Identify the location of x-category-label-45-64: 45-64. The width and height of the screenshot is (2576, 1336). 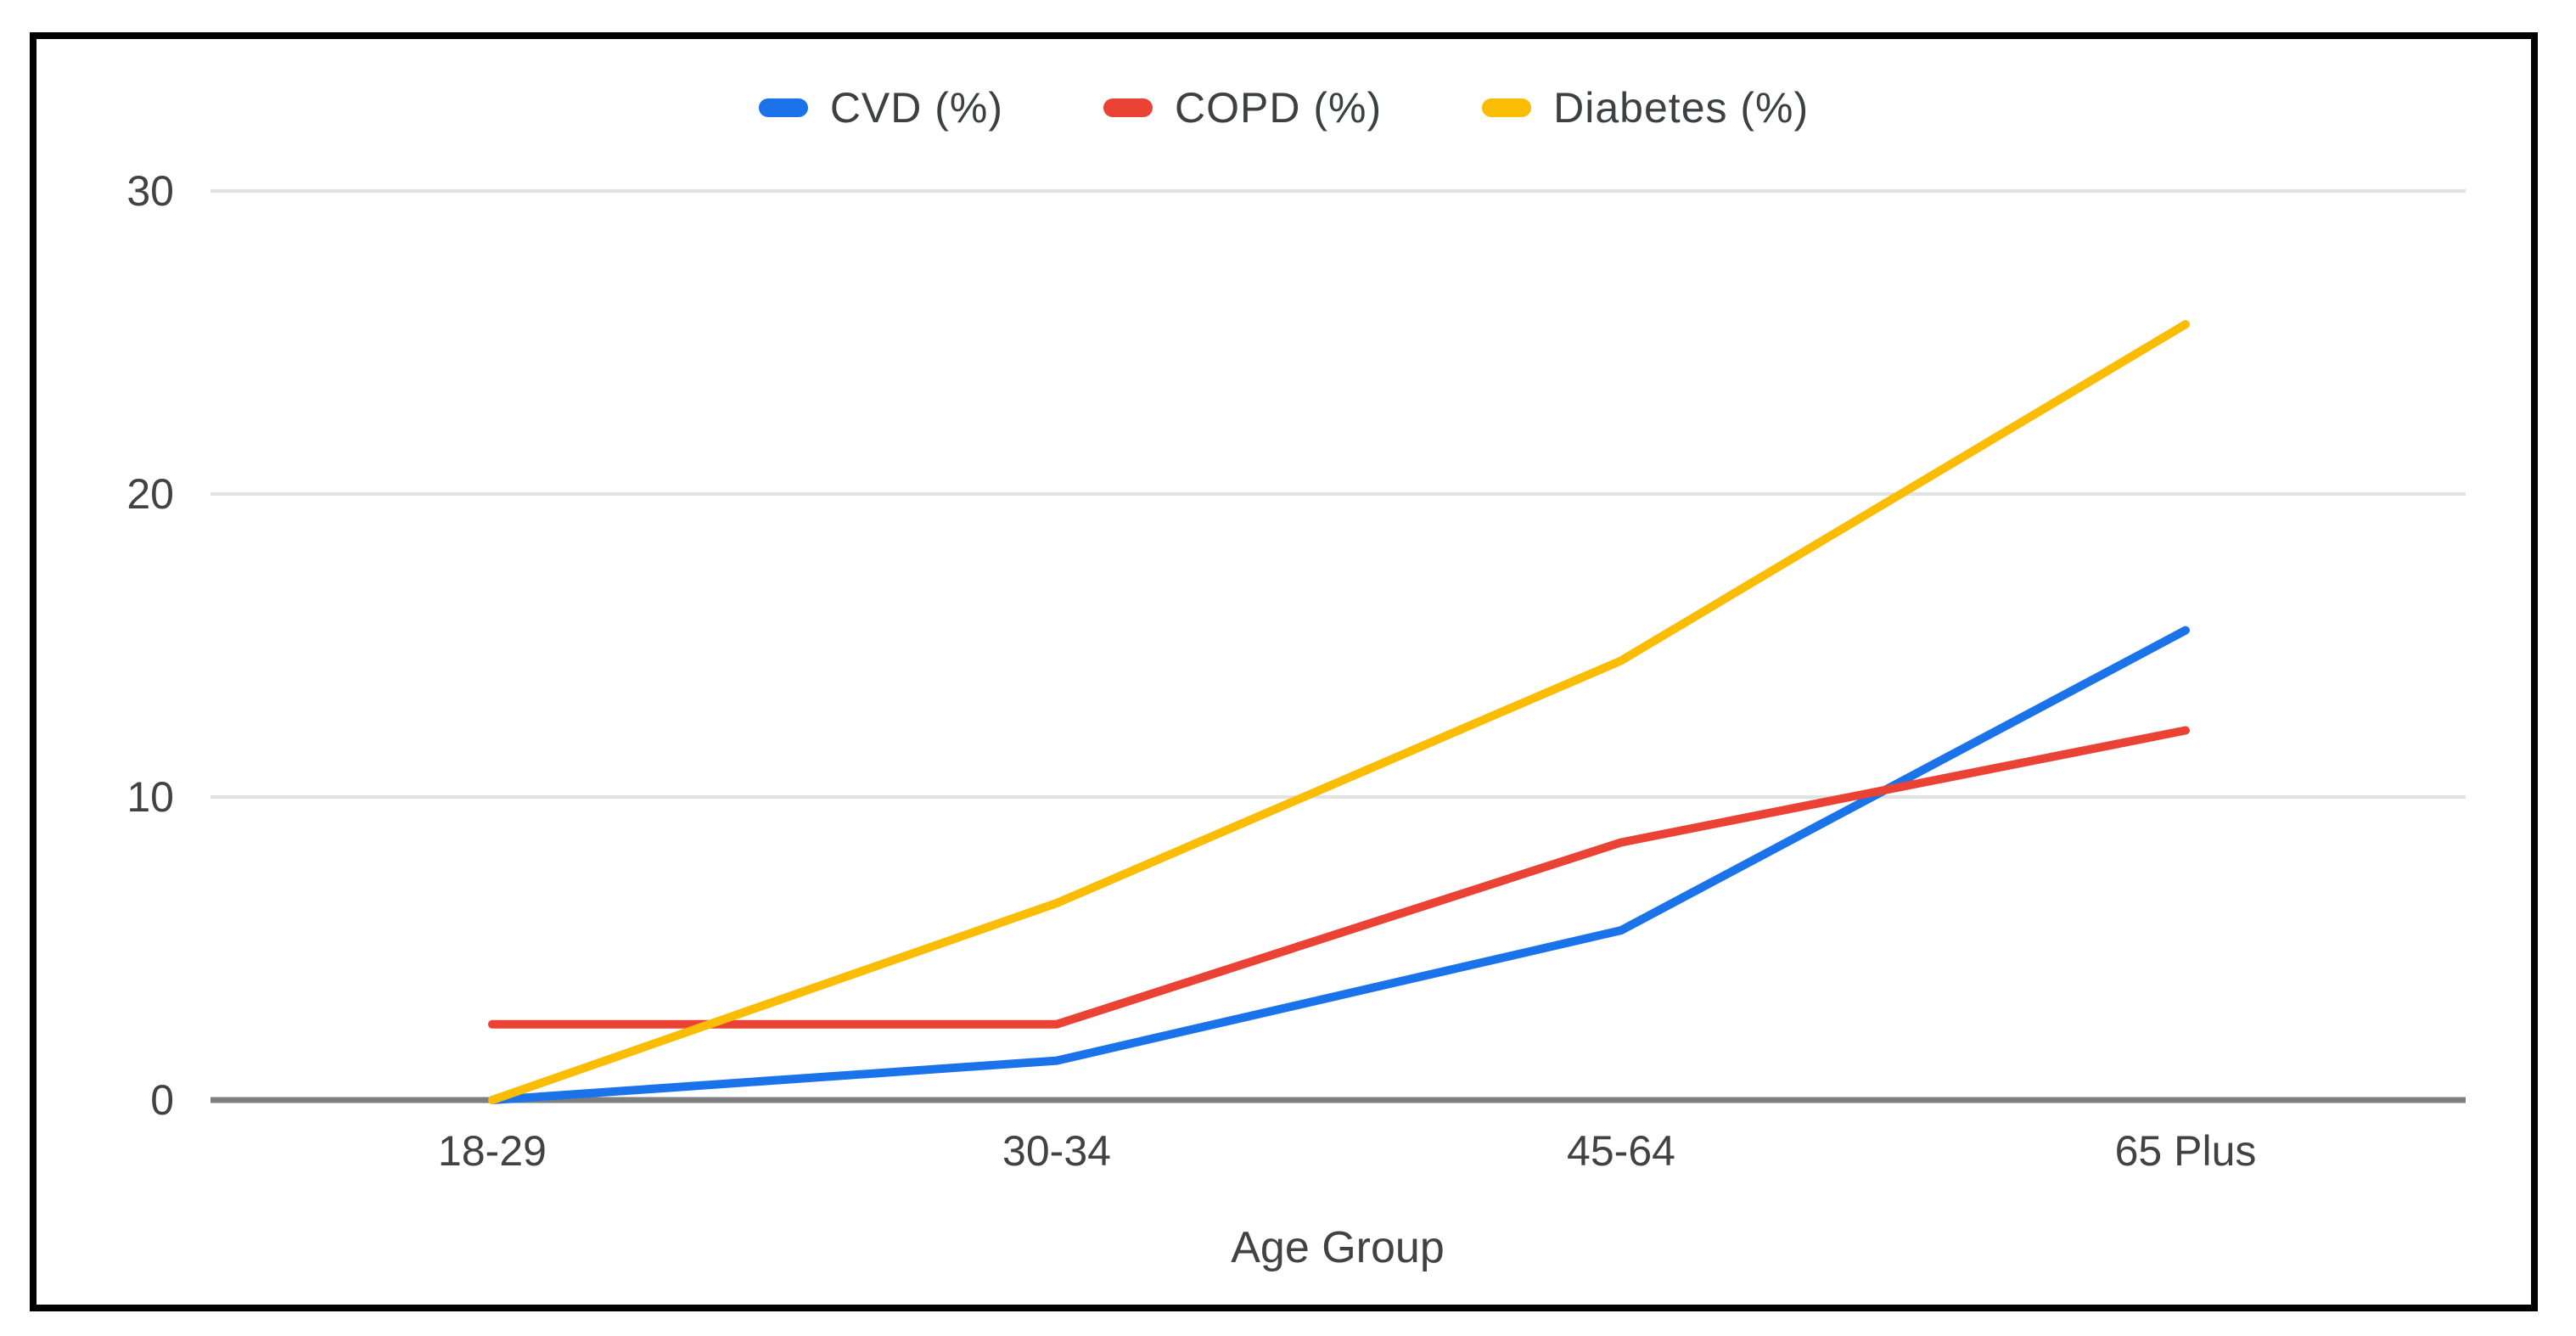
(1621, 1151).